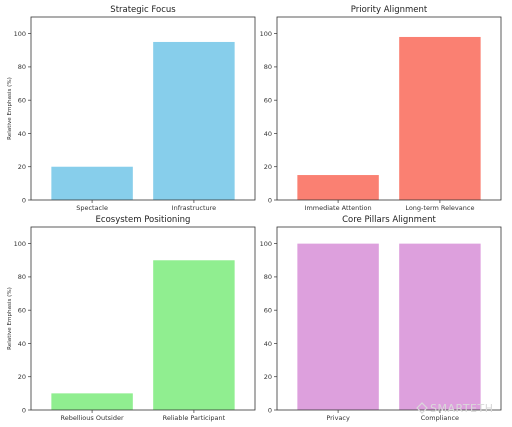 Image resolution: width=512 pixels, height=427 pixels. I want to click on x-tick-label: Reliable Participant, so click(194, 418).